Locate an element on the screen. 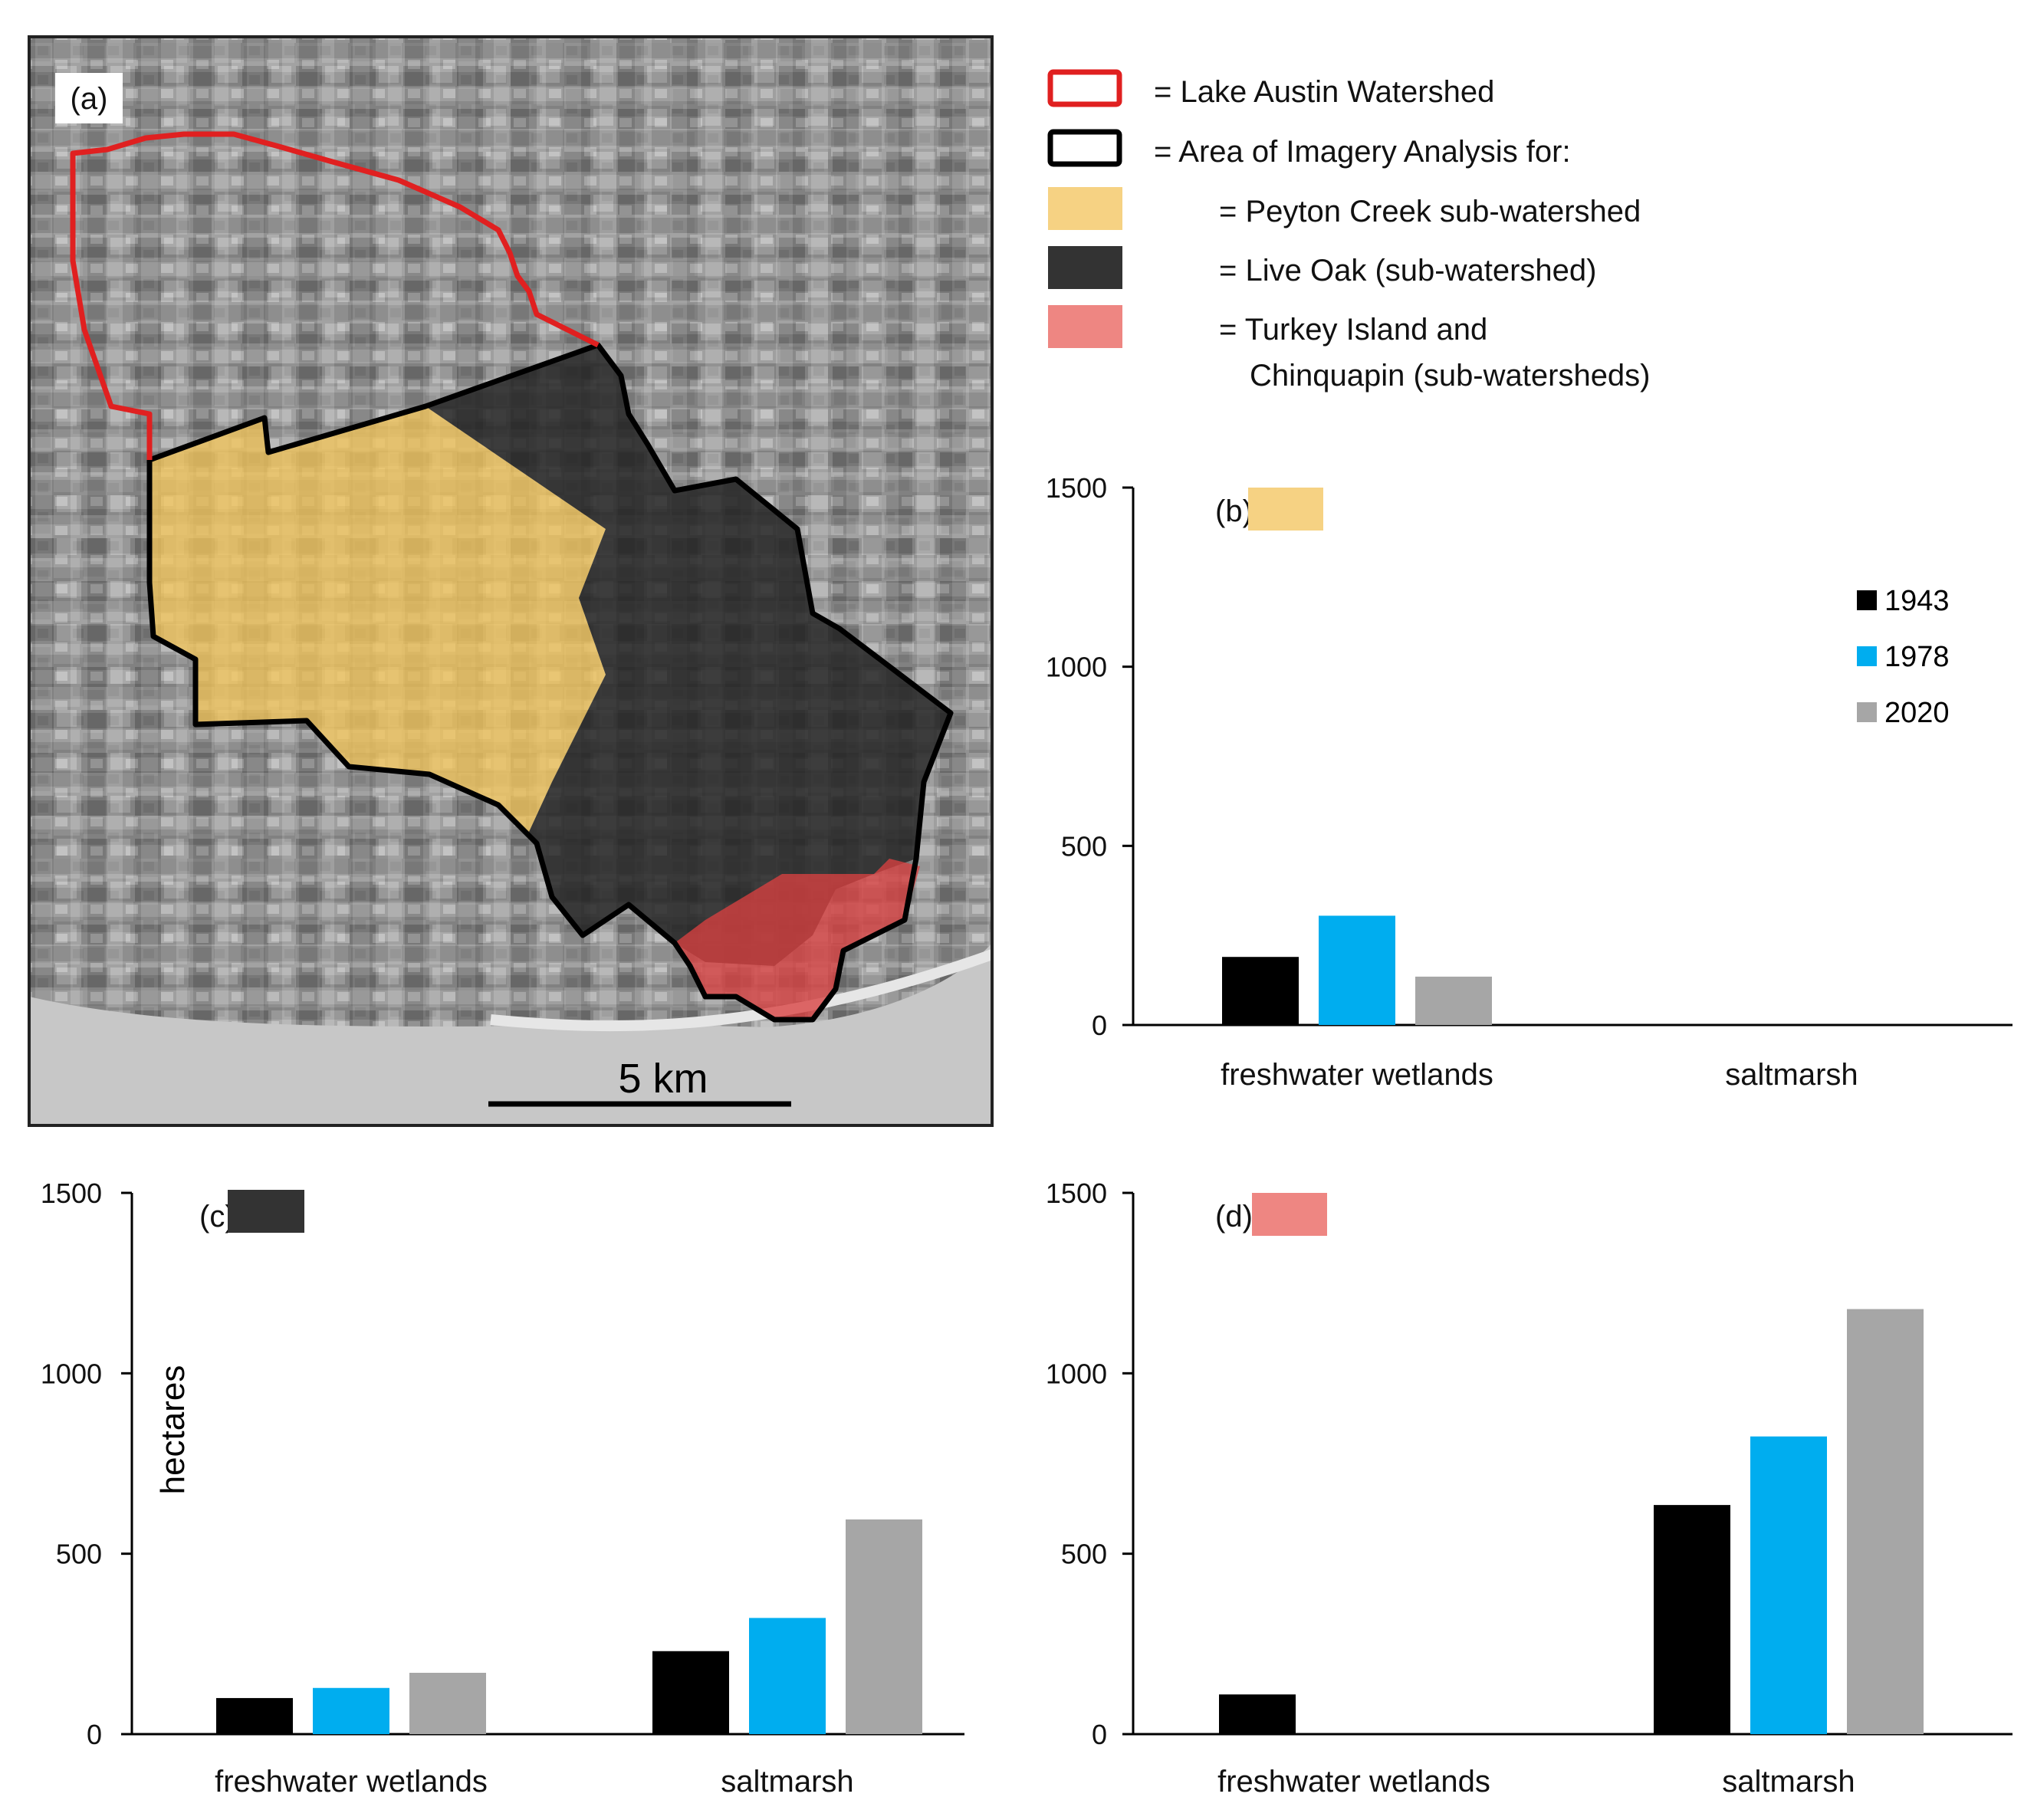 This screenshot has height=1820, width=2024. scale-label: 5 km is located at coordinates (663, 1079).